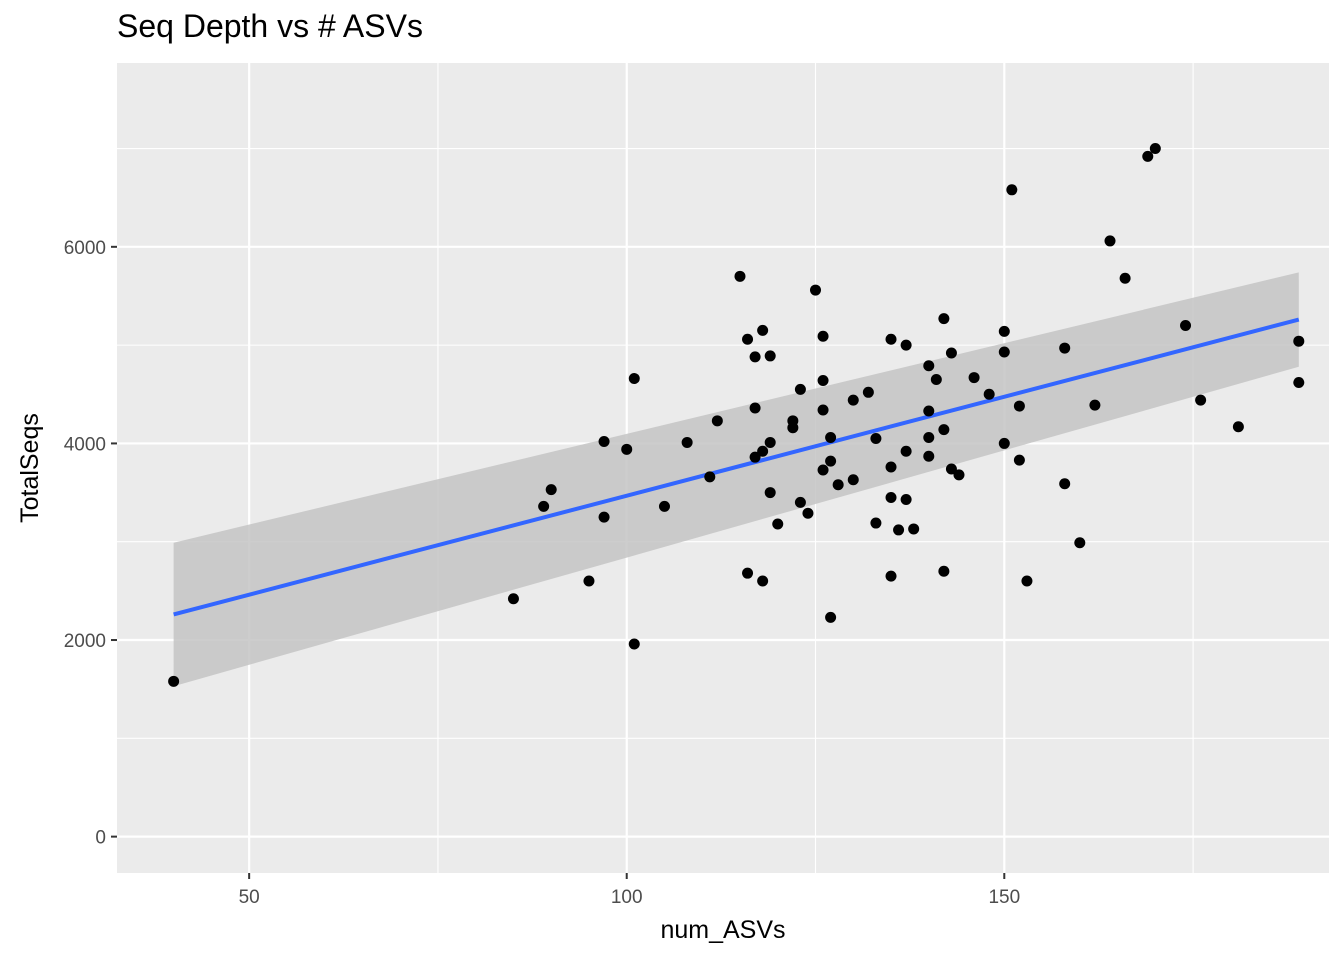  What do you see at coordinates (85, 444) in the screenshot?
I see `y-tick-label: 4000` at bounding box center [85, 444].